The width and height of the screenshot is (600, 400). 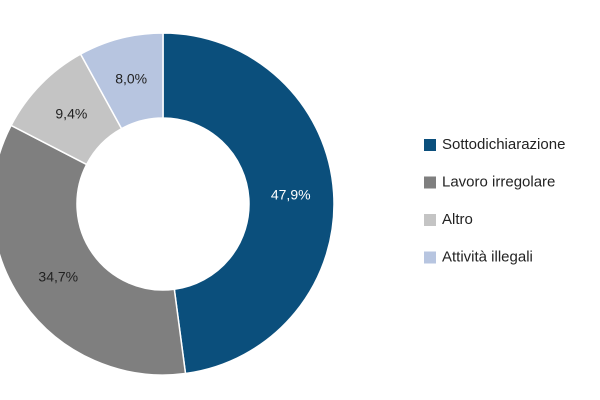 I want to click on legend-label: Attività illegali, so click(x=487, y=256).